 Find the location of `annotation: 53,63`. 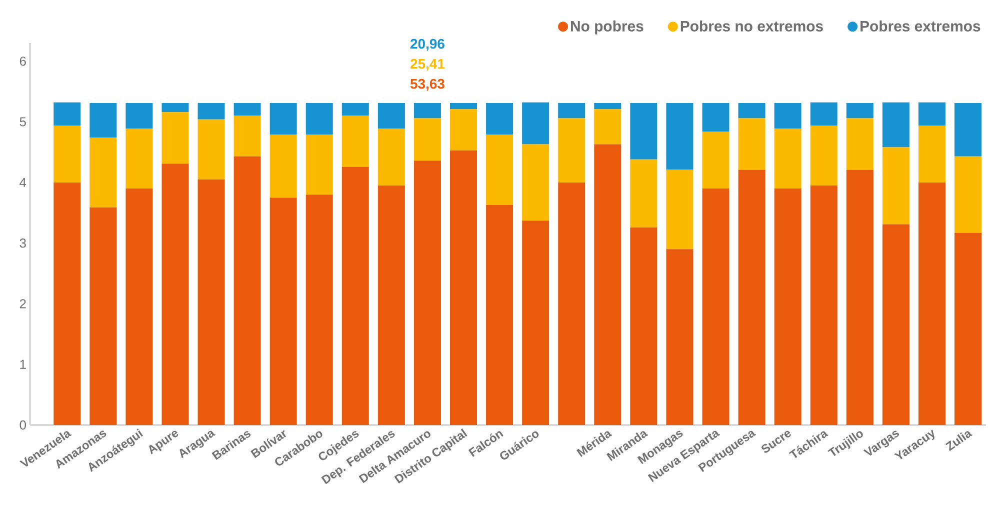

annotation: 53,63 is located at coordinates (427, 84).